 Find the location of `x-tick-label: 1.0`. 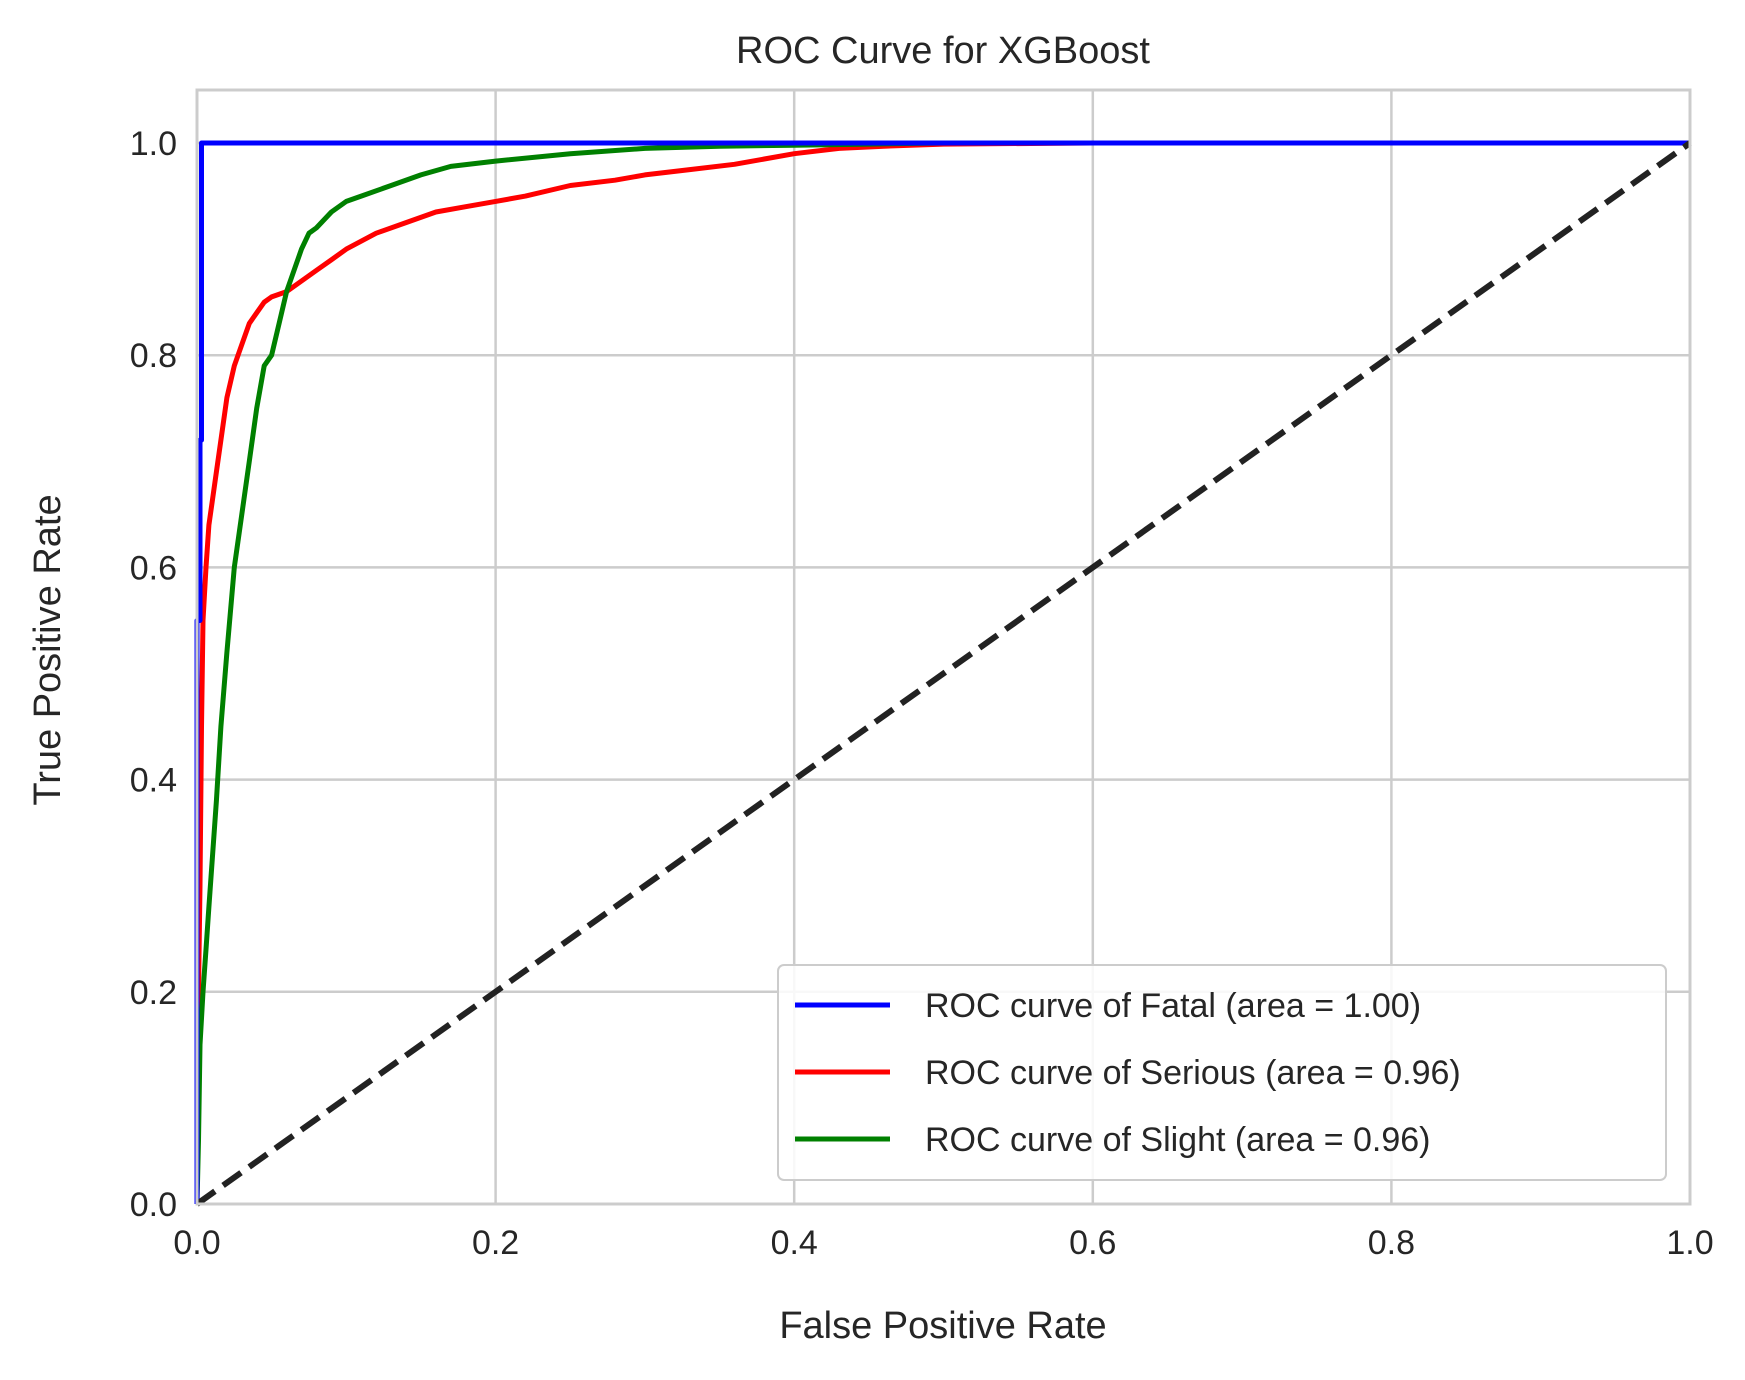

x-tick-label: 1.0 is located at coordinates (1689, 1243).